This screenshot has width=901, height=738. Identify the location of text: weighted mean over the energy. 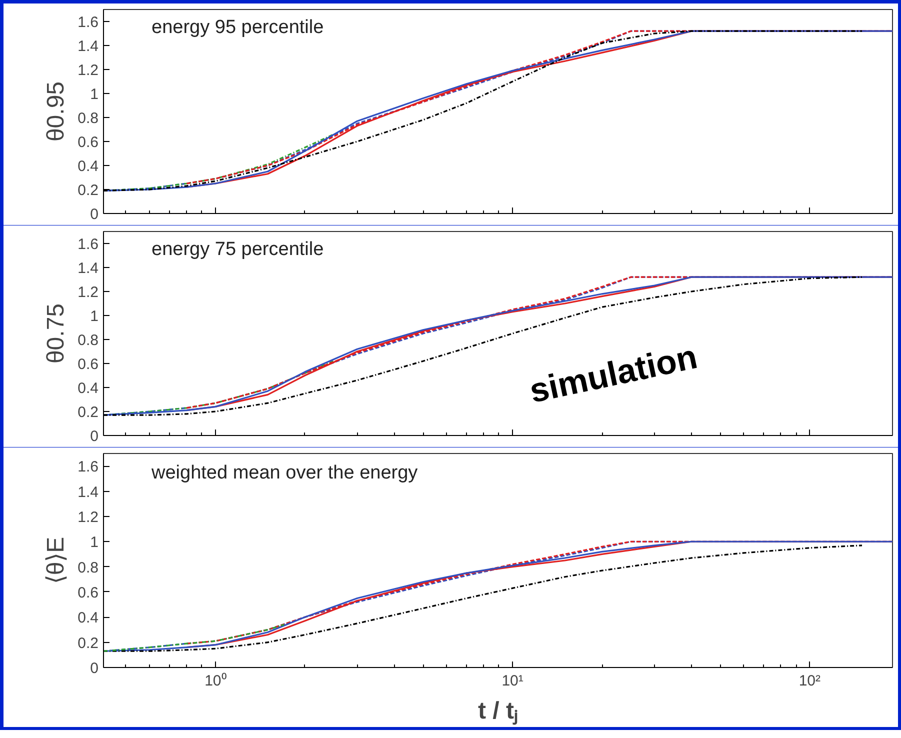
(284, 473).